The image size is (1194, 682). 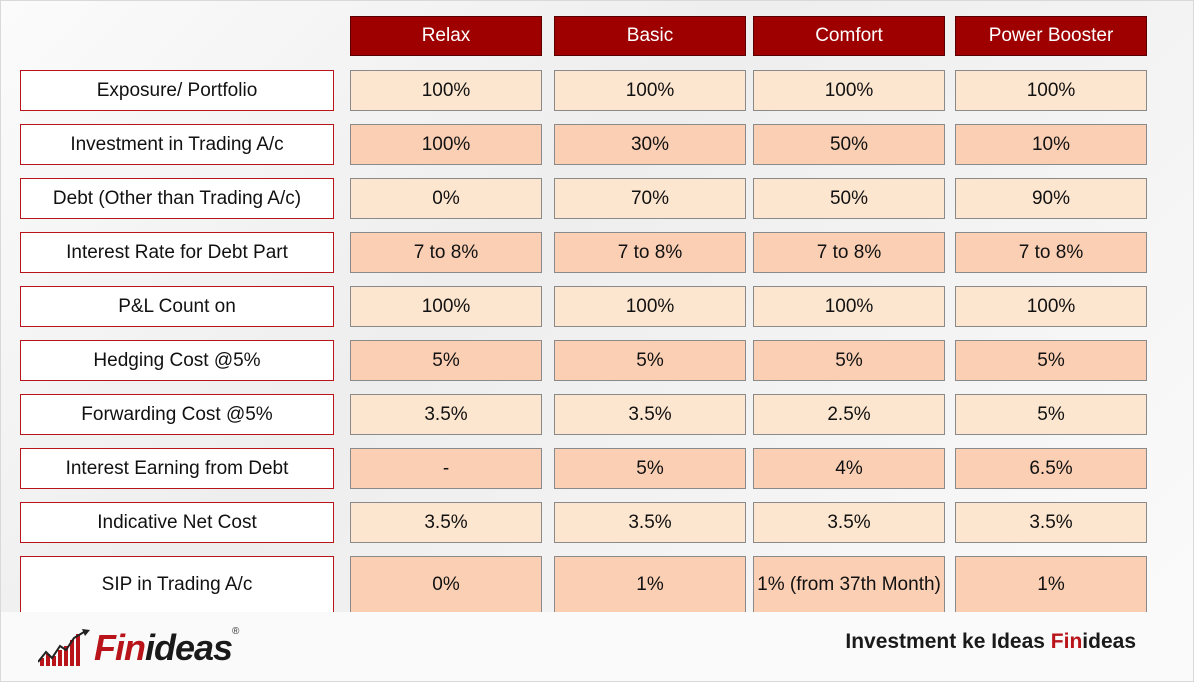 What do you see at coordinates (188, 647) in the screenshot?
I see `logo-ideas-text: ideas` at bounding box center [188, 647].